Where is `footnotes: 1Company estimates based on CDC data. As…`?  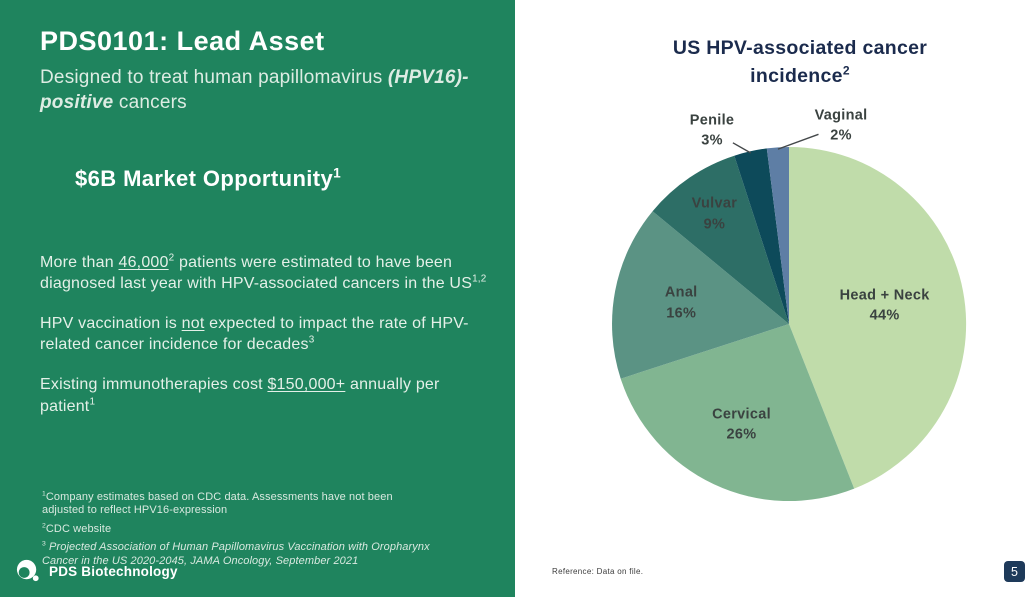
footnotes: 1Company estimates based on CDC data. As… is located at coordinates (236, 531).